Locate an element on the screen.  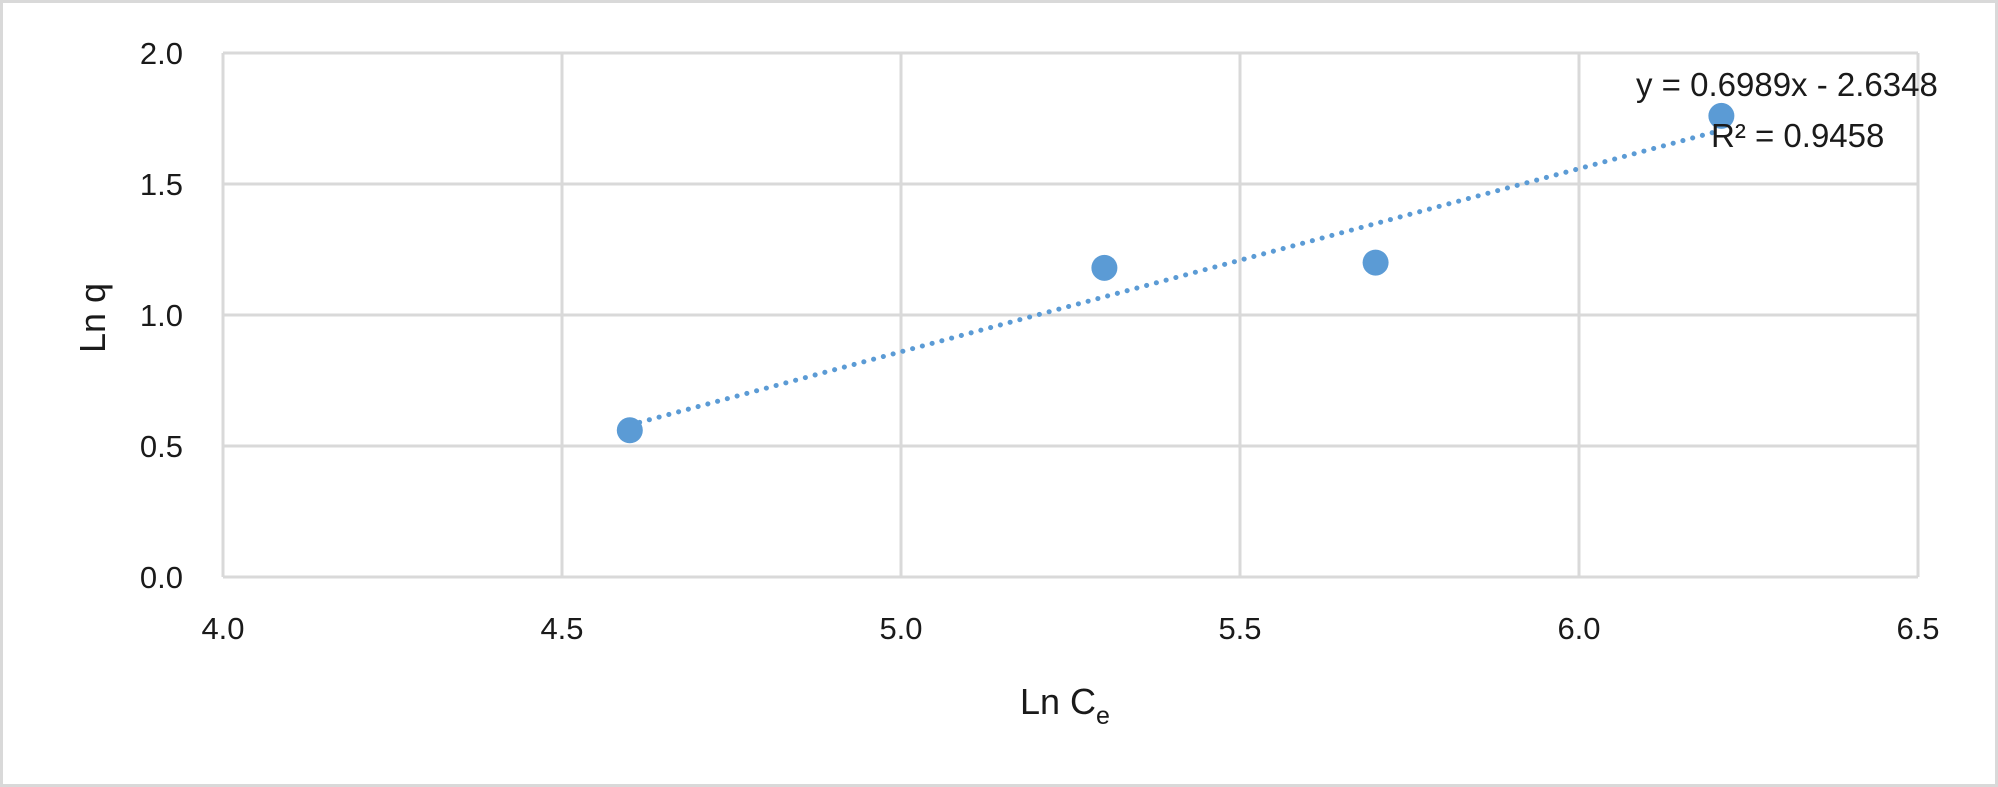
y-tick-labels: 0.0 0.5 1.0 1.5 2.0 is located at coordinates (161, 315).